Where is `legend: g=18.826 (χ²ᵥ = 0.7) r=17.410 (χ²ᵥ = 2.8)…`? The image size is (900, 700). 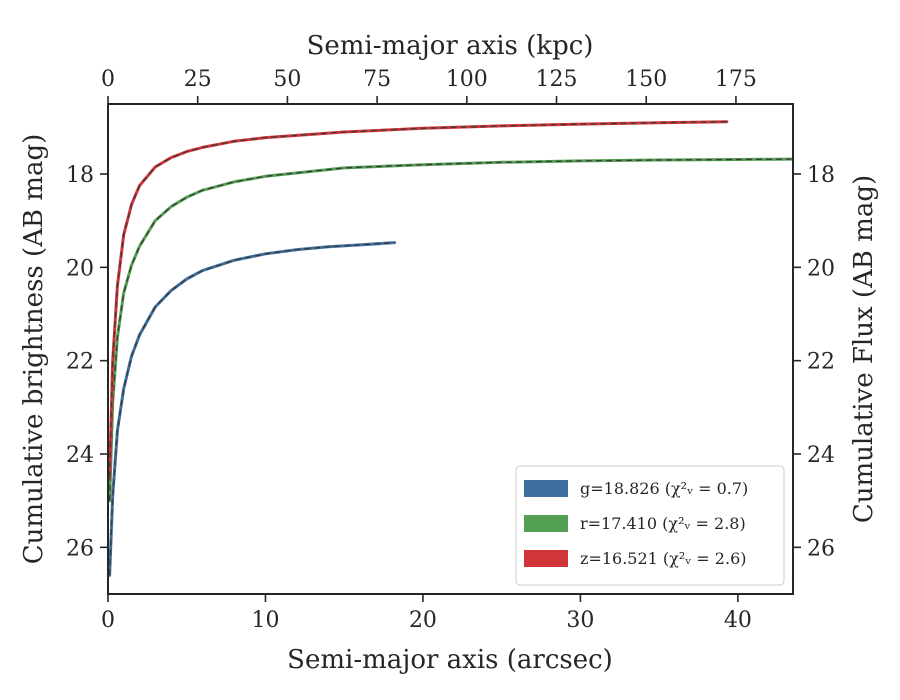
legend: g=18.826 (χ²ᵥ = 0.7) r=17.410 (χ²ᵥ = 2.8)… is located at coordinates (650, 525).